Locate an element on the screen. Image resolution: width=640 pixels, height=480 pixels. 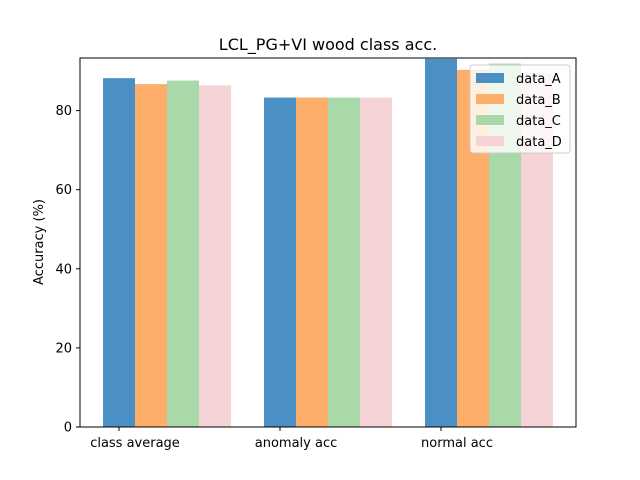
x-tick-label-1: anomaly acc is located at coordinates (296, 443).